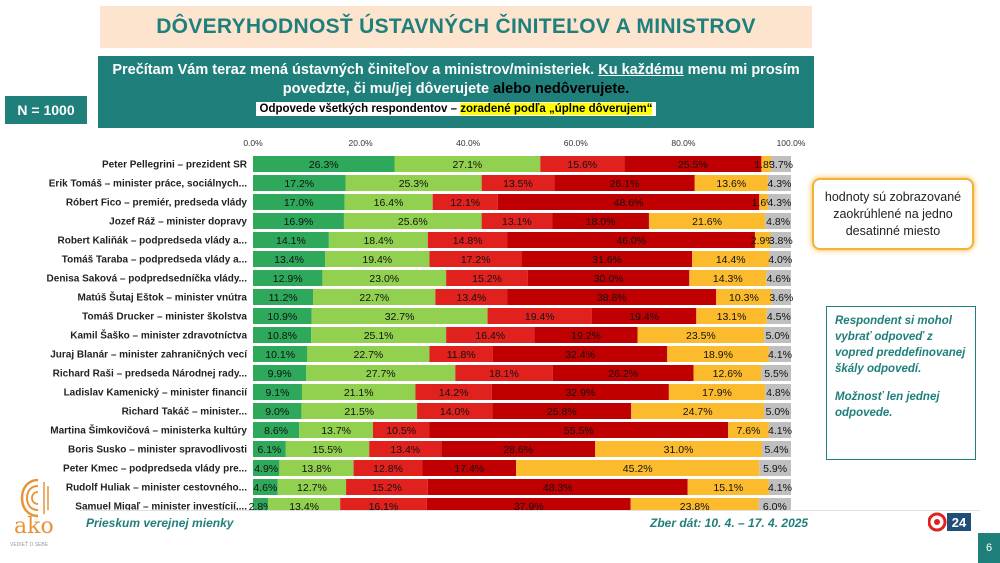 This screenshot has height=563, width=1000. Describe the element at coordinates (781, 241) in the screenshot. I see `data-label: 3.8%` at that location.